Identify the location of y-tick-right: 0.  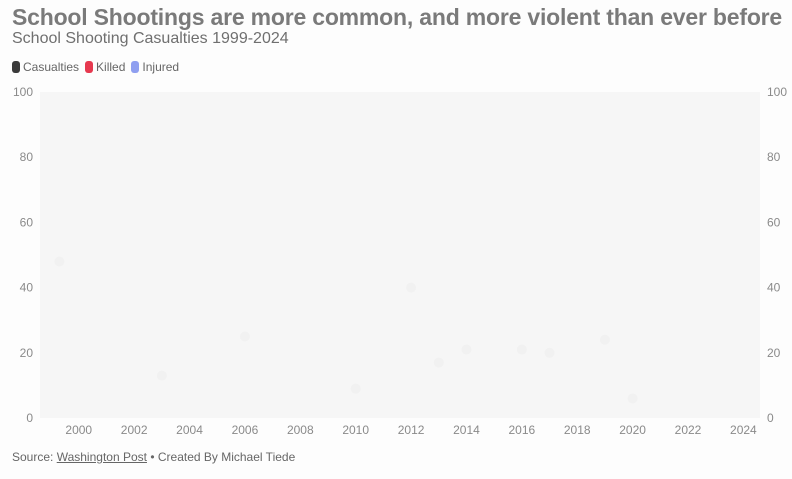
(770, 418).